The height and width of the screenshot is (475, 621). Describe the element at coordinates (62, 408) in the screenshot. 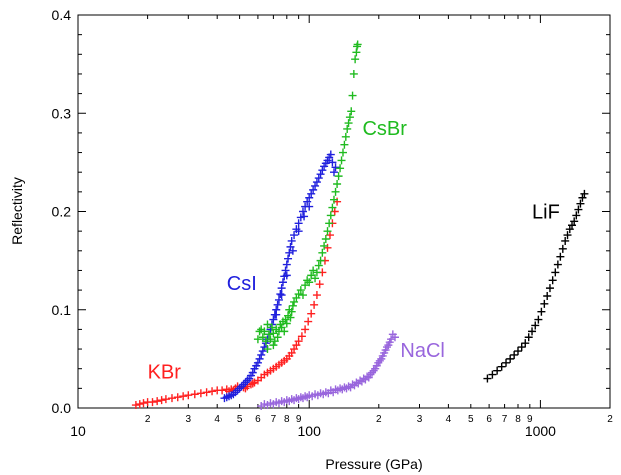

I see `y-tick-label: 0.0` at that location.